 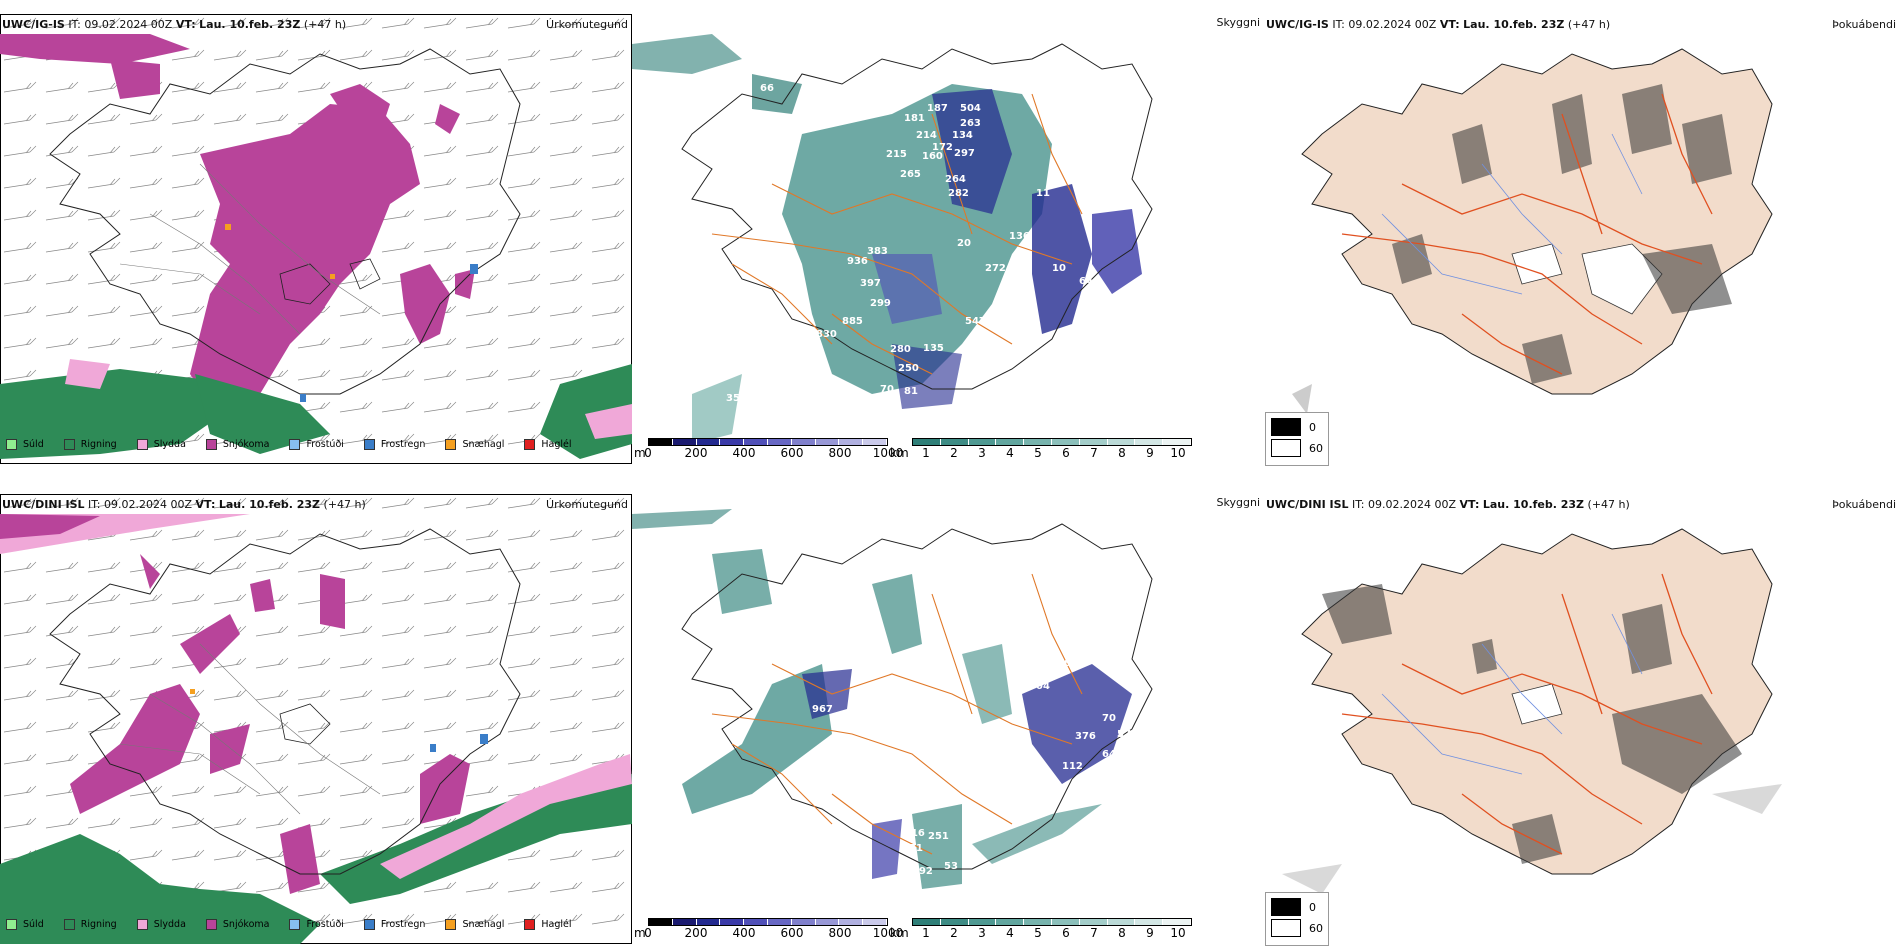 I want to click on cloud-base-unit: m, so click(x=640, y=453).